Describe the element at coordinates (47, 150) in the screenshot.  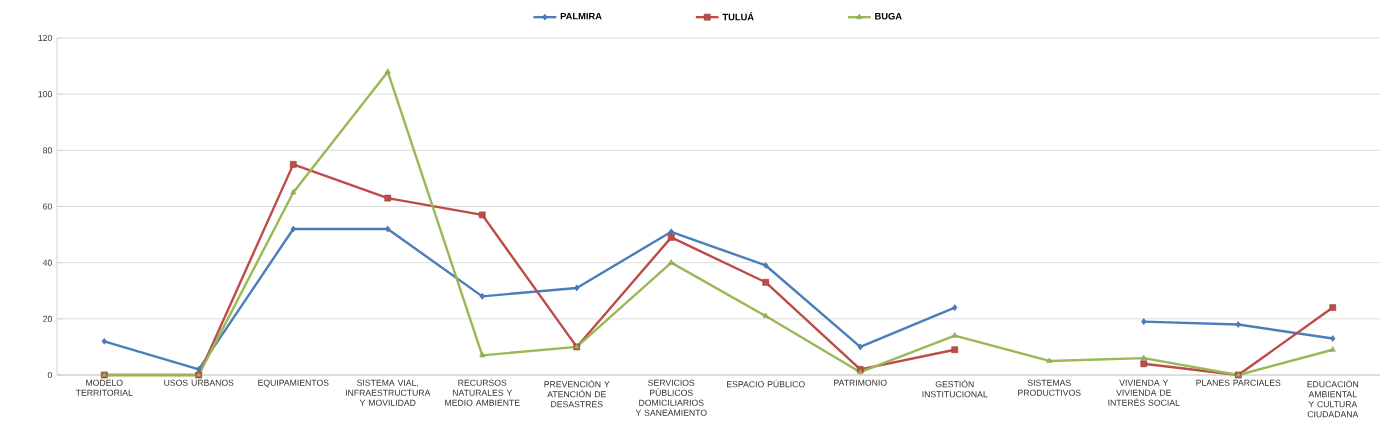
I see `y-tick-label: 80` at that location.